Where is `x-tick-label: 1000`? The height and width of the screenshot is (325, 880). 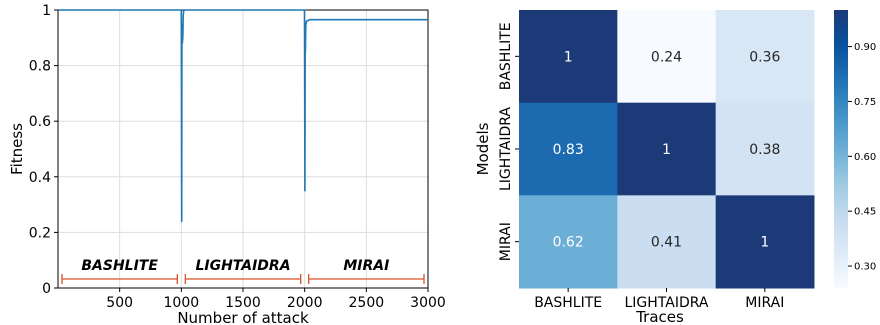 x-tick-label: 1000 is located at coordinates (182, 303).